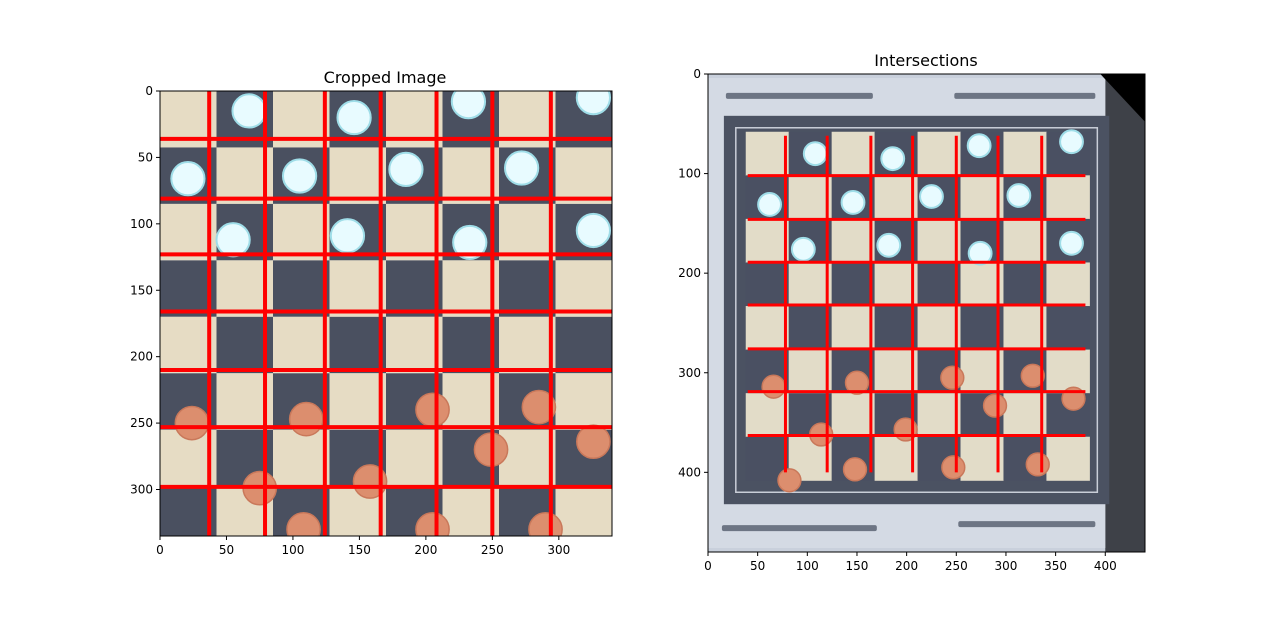  Describe the element at coordinates (689, 273) in the screenshot. I see `y-tick-label: 200` at that location.